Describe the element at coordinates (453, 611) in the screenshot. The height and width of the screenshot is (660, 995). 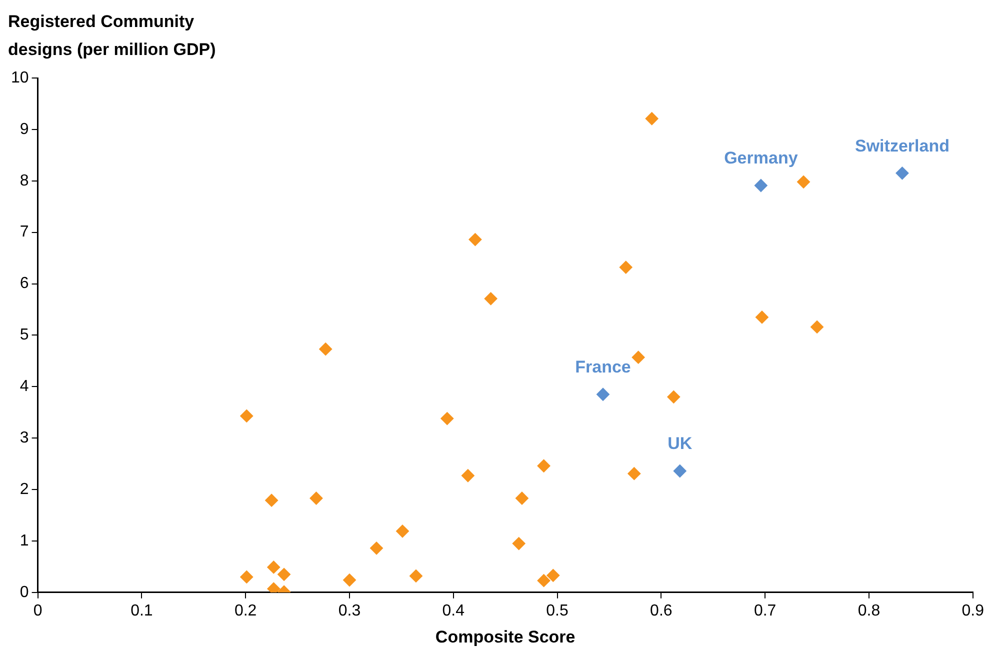
I see `x-tick-label: 0.4` at that location.